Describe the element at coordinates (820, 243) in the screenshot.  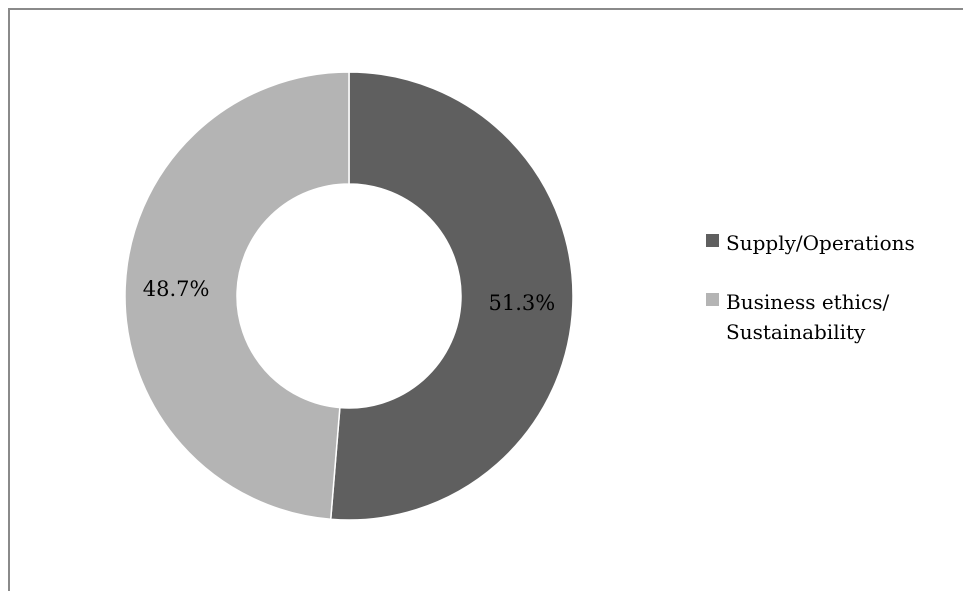
I see `legend-label-supply-operations: Supply/Operations` at that location.